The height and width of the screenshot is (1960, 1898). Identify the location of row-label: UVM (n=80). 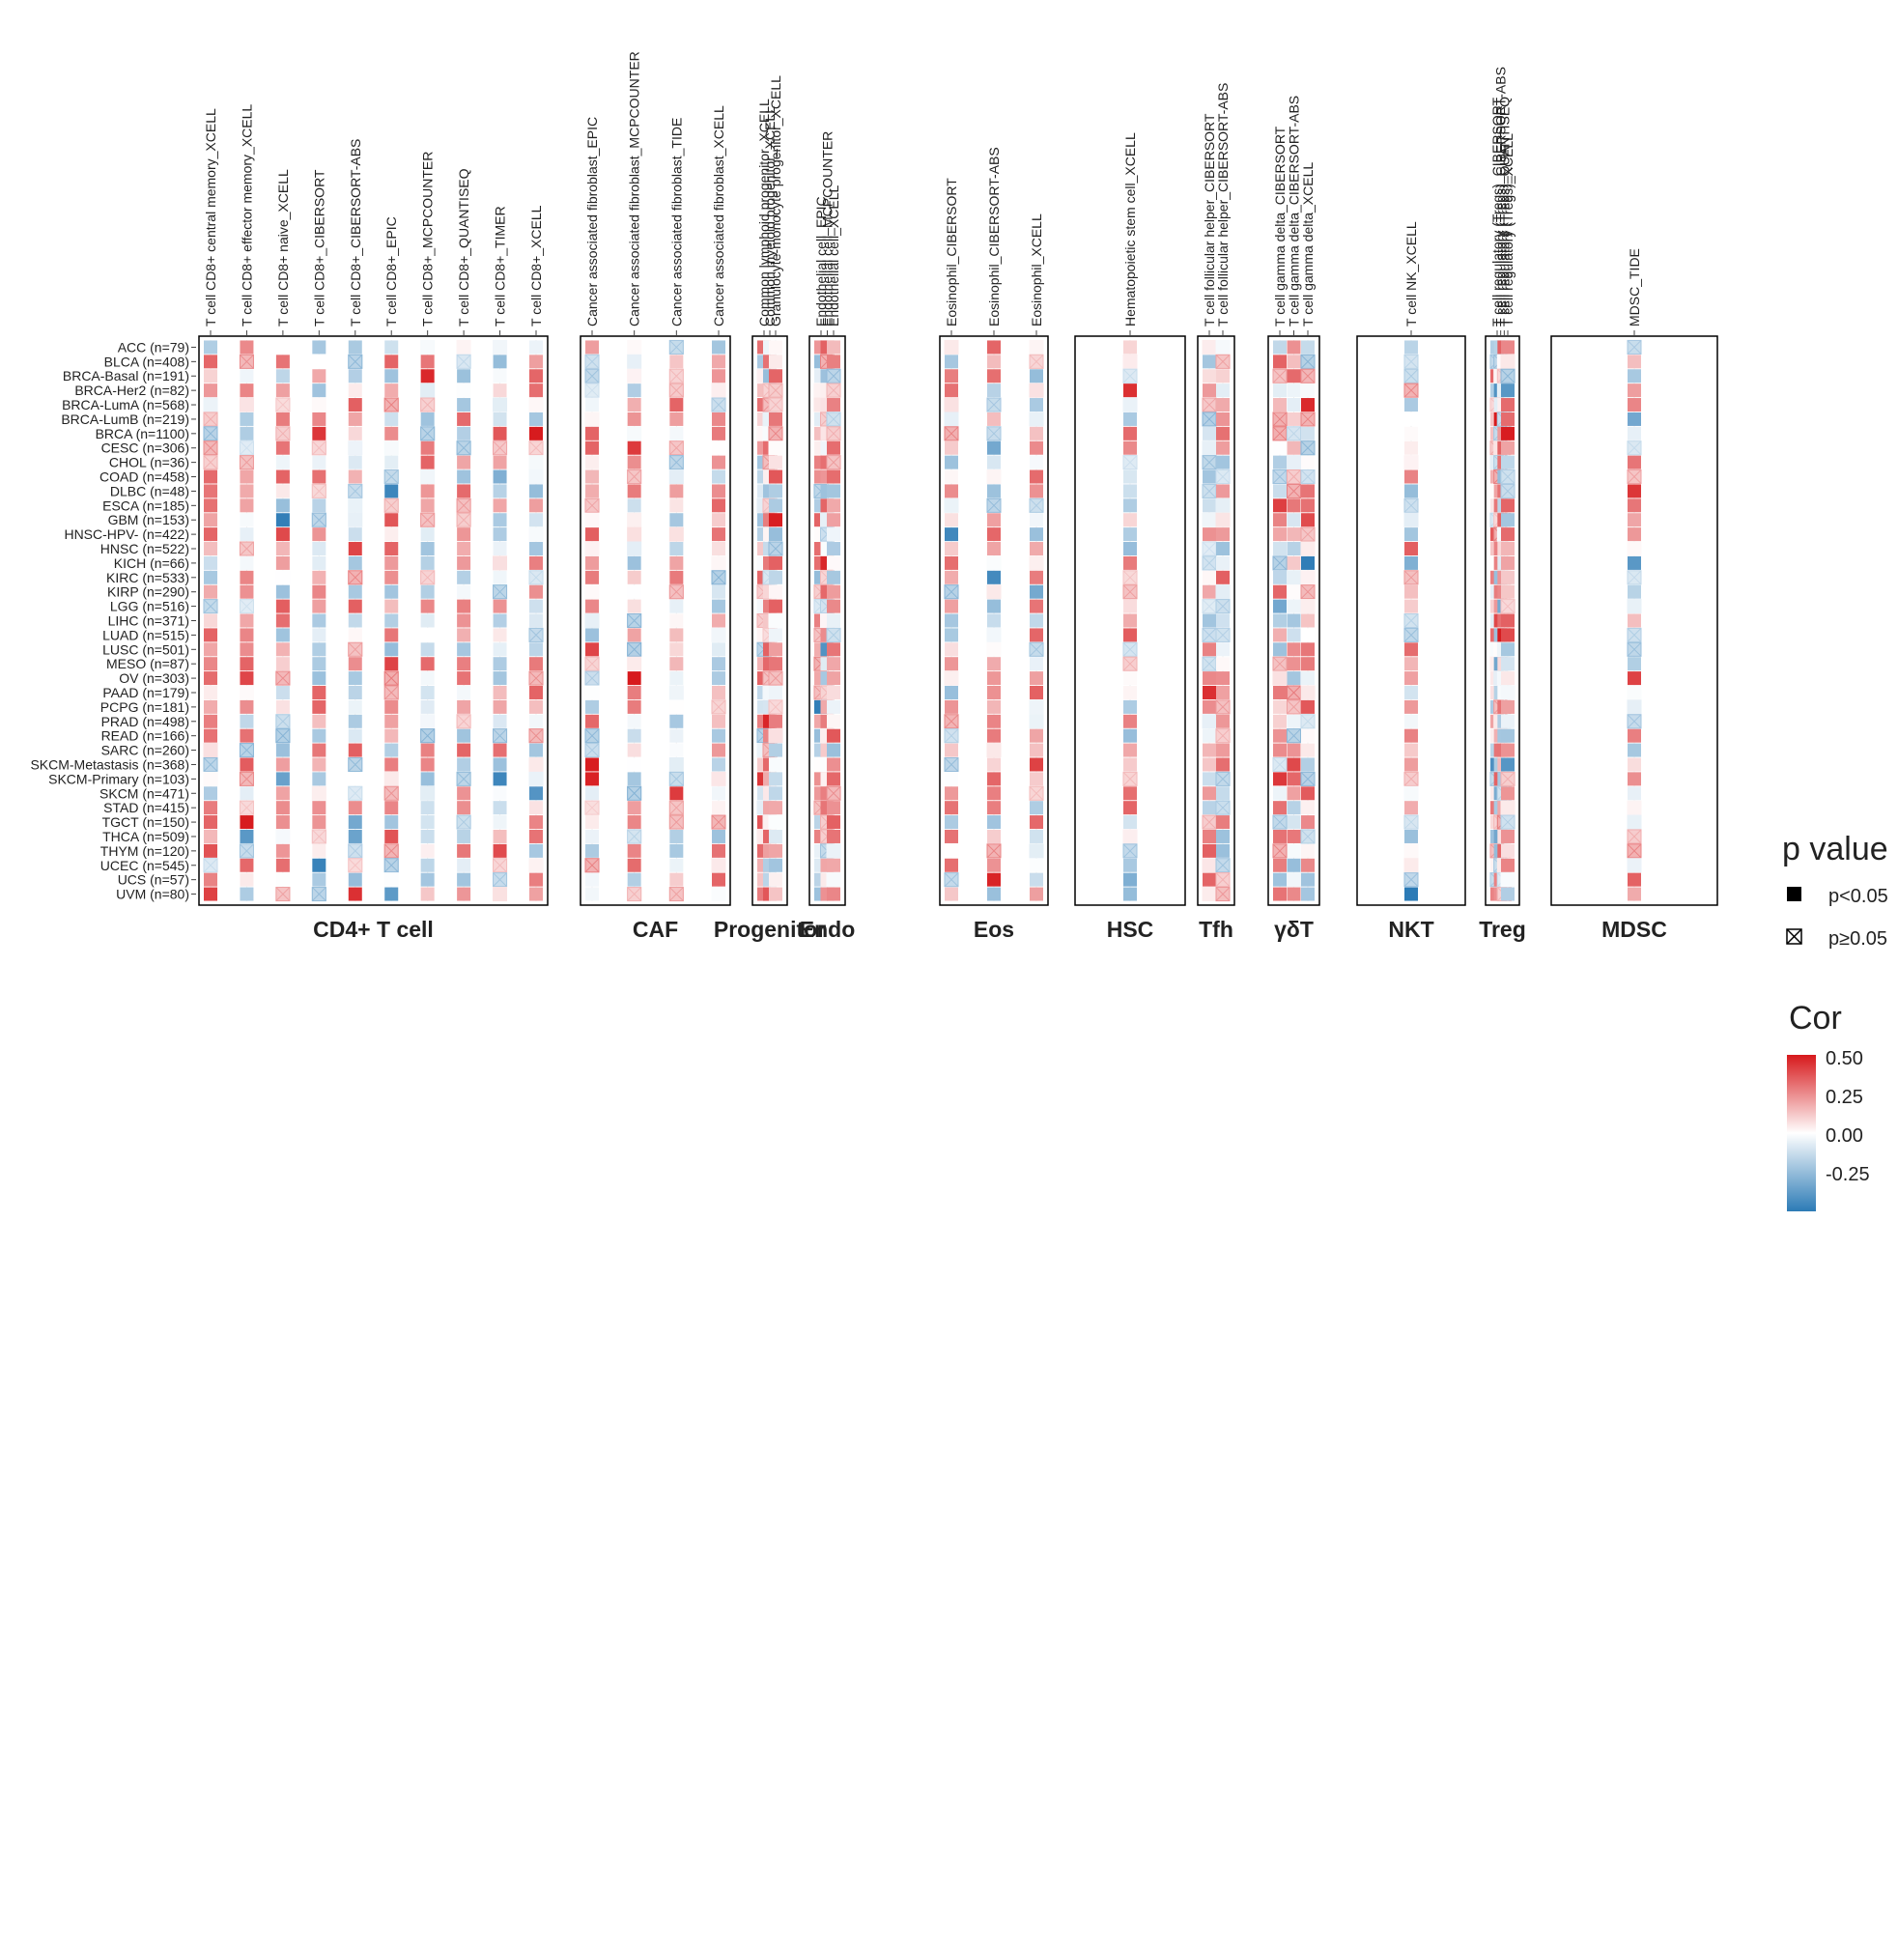
(152, 894).